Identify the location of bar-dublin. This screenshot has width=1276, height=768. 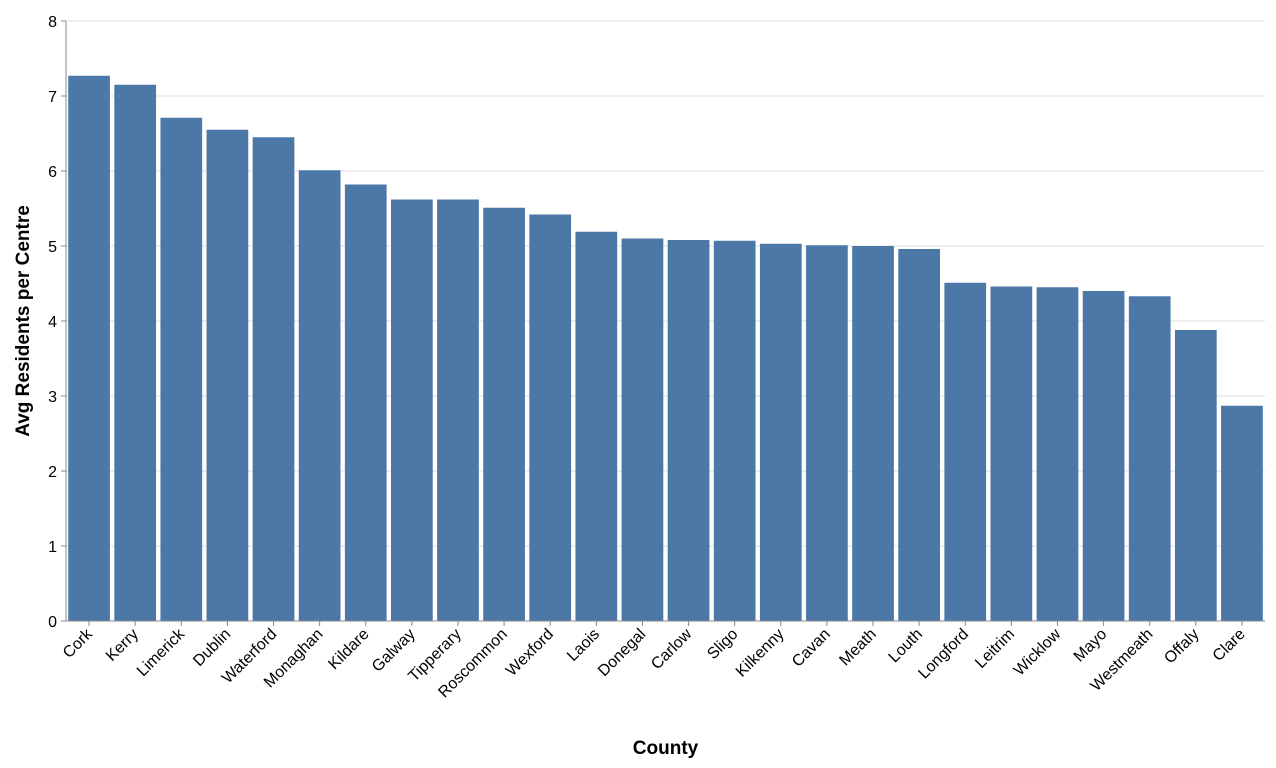
(227, 375).